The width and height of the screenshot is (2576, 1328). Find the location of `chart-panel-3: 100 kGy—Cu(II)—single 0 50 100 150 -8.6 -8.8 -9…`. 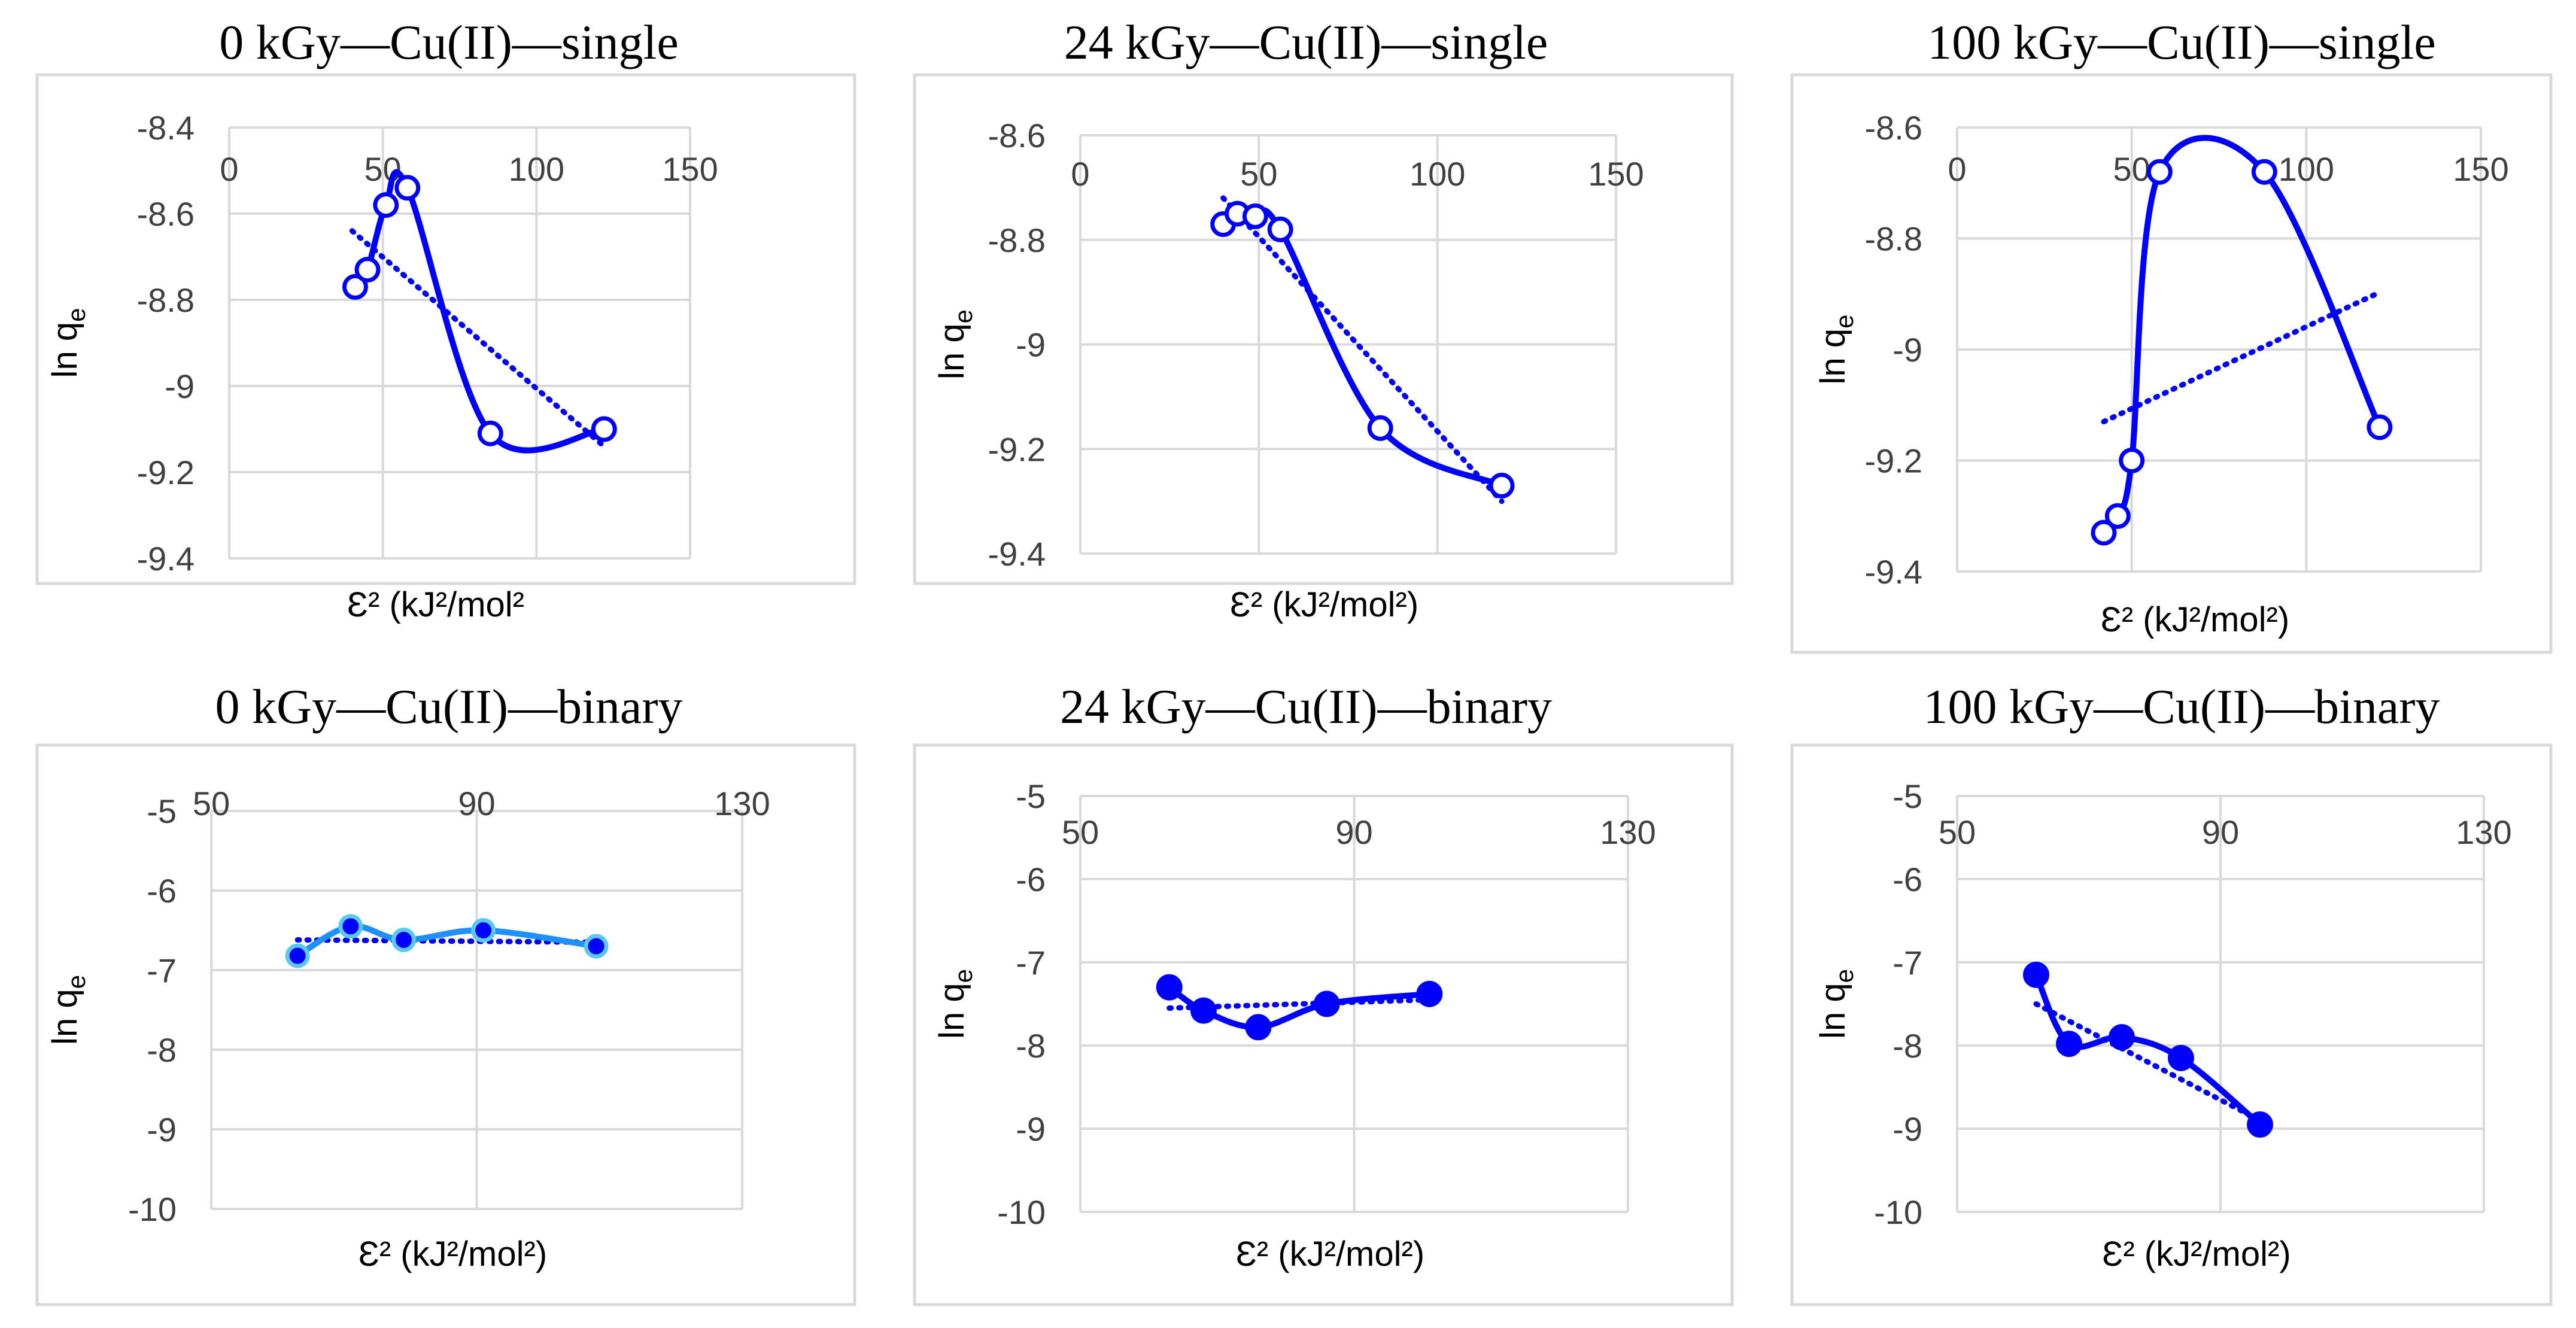

chart-panel-3: 100 kGy—Cu(II)—single 0 50 100 150 -8.6 -8.8 -9… is located at coordinates (2171, 334).